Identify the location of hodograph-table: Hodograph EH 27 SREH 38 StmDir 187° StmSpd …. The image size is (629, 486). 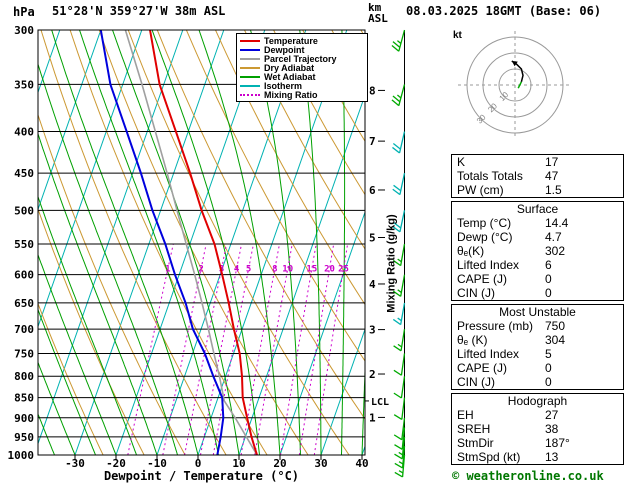
(537, 429).